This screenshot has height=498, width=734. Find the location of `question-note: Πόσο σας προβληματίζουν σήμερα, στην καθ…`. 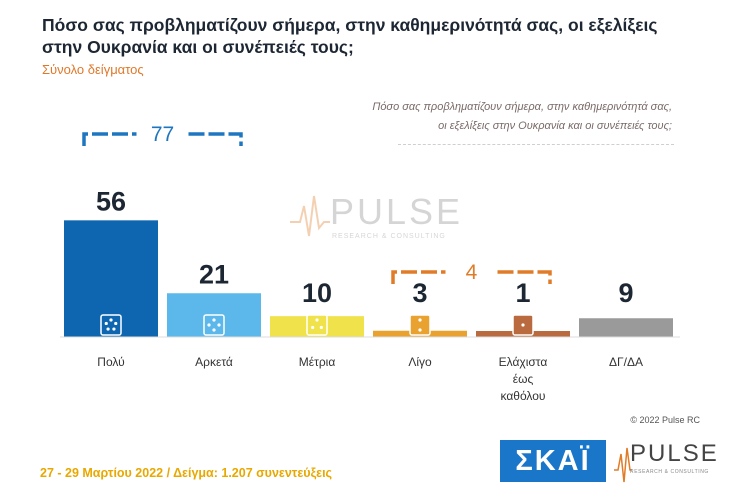

question-note: Πόσο σας προβληματίζουν σήμερα, στην καθ… is located at coordinates (482, 117).